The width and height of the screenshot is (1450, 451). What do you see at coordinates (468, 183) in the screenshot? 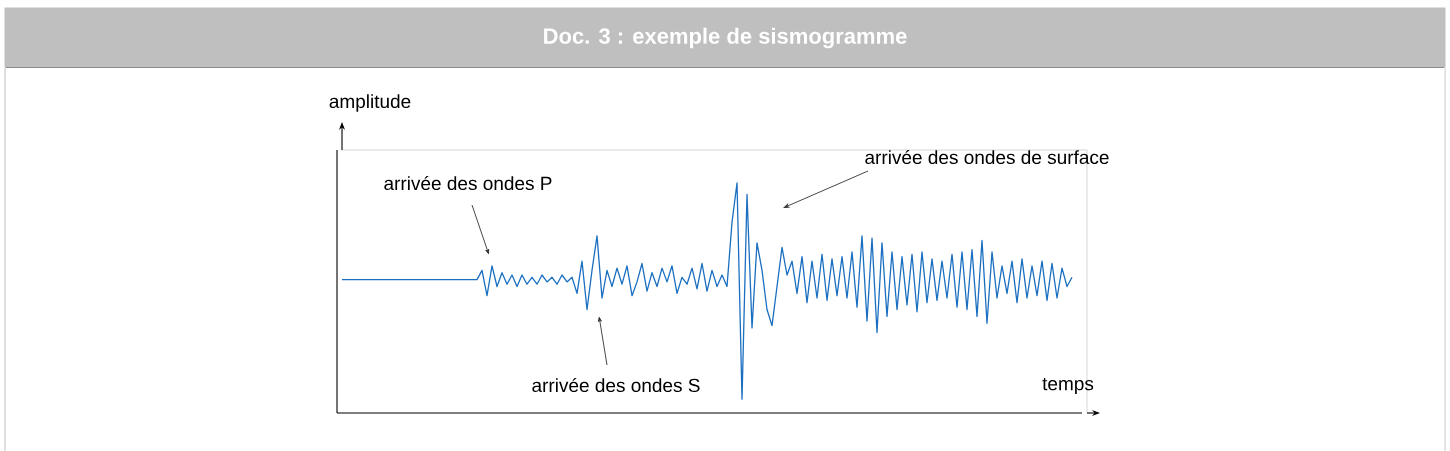
I see `annotation: arrivée des ondes P` at bounding box center [468, 183].